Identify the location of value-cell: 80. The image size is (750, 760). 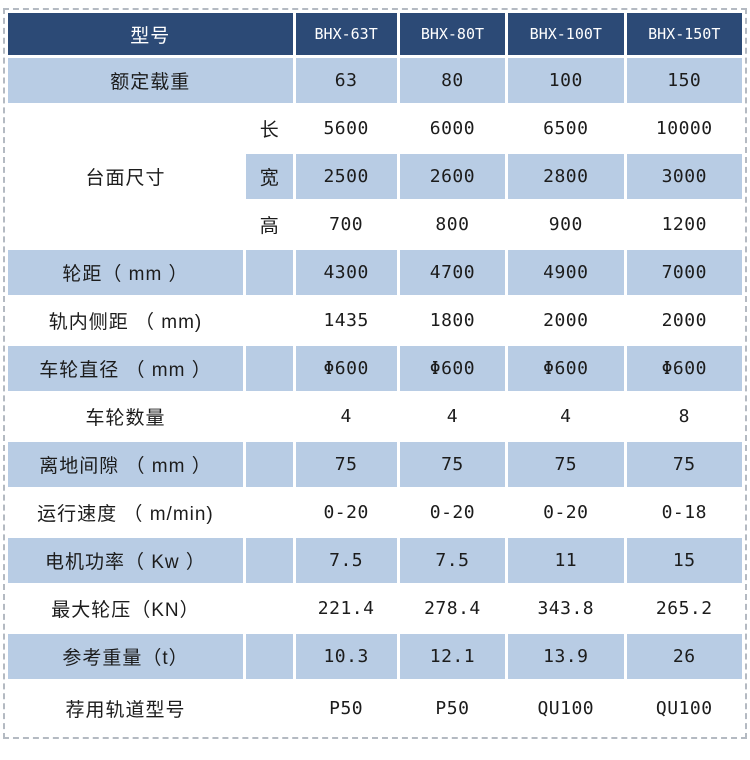
(452, 80).